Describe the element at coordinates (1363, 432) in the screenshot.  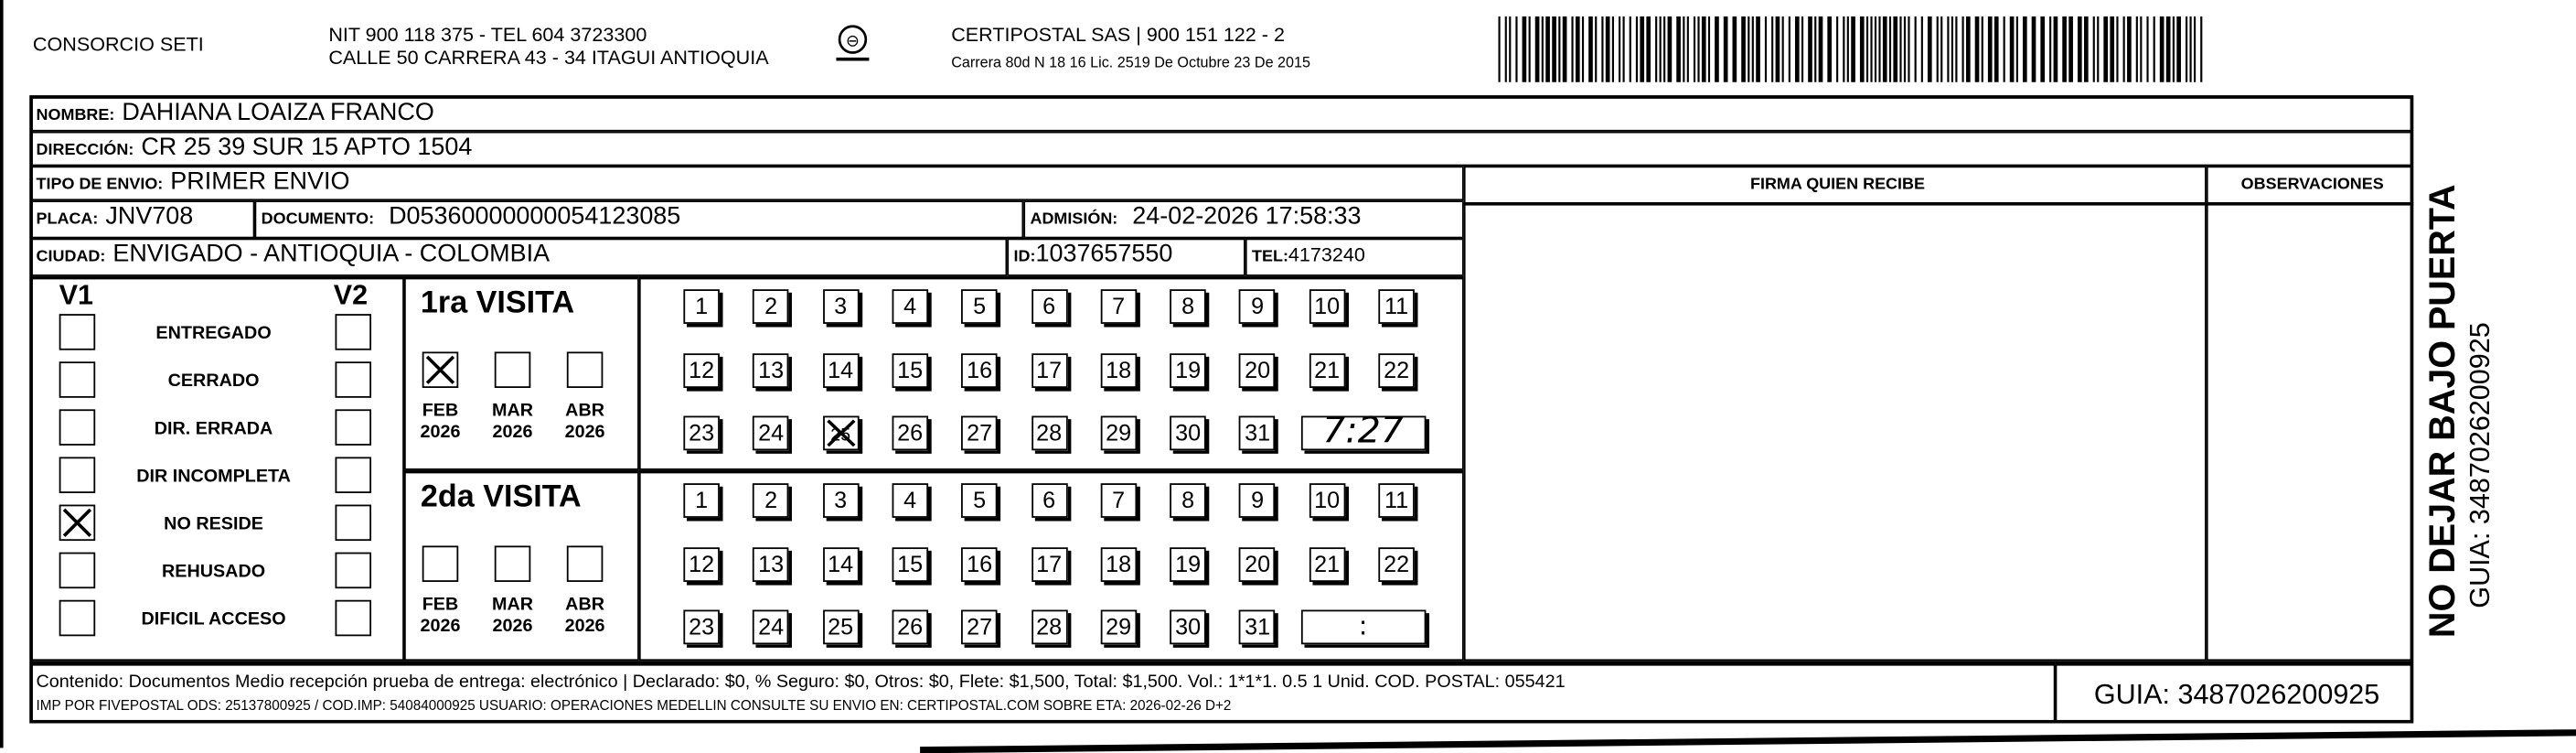
I see `time-box: 7:27` at that location.